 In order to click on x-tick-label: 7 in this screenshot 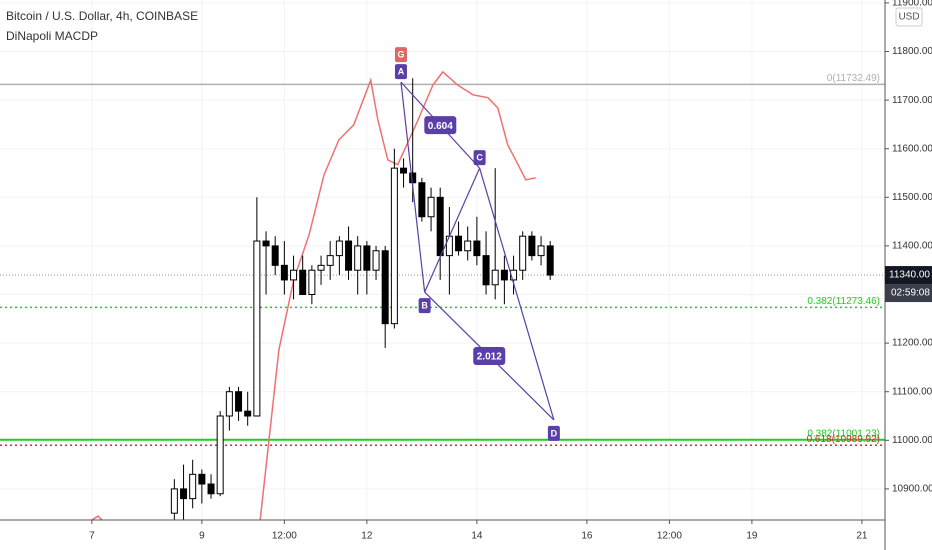, I will do `click(92, 536)`.